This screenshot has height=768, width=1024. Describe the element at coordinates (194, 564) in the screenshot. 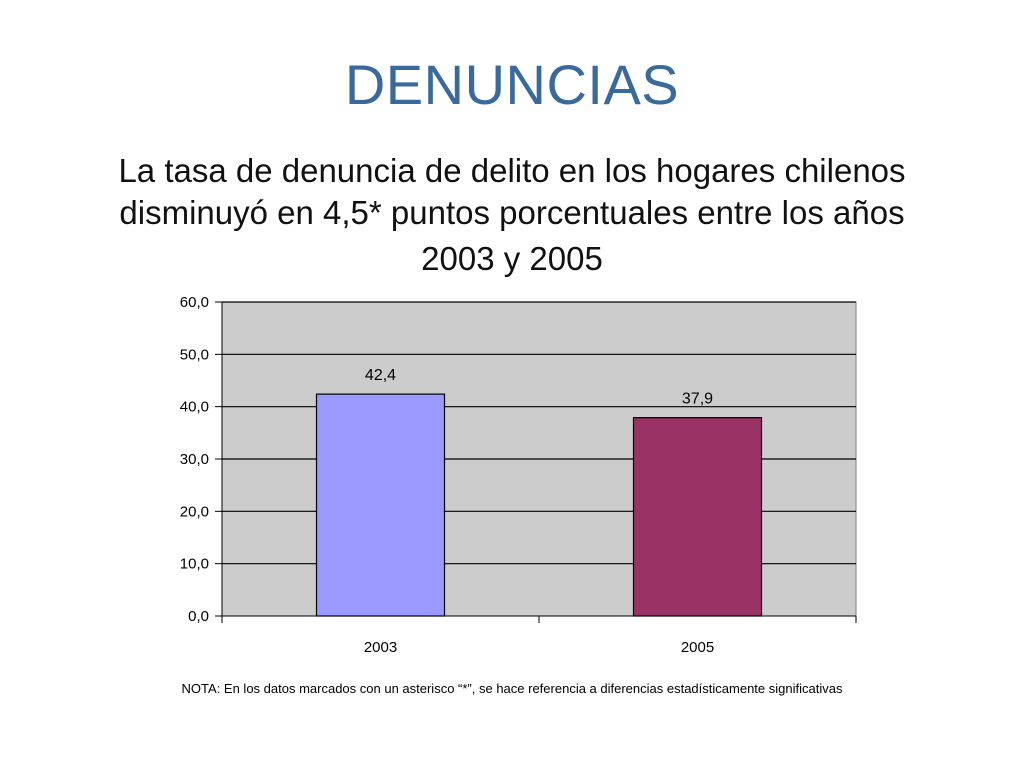

I see `y-tick-label: 10,0` at that location.